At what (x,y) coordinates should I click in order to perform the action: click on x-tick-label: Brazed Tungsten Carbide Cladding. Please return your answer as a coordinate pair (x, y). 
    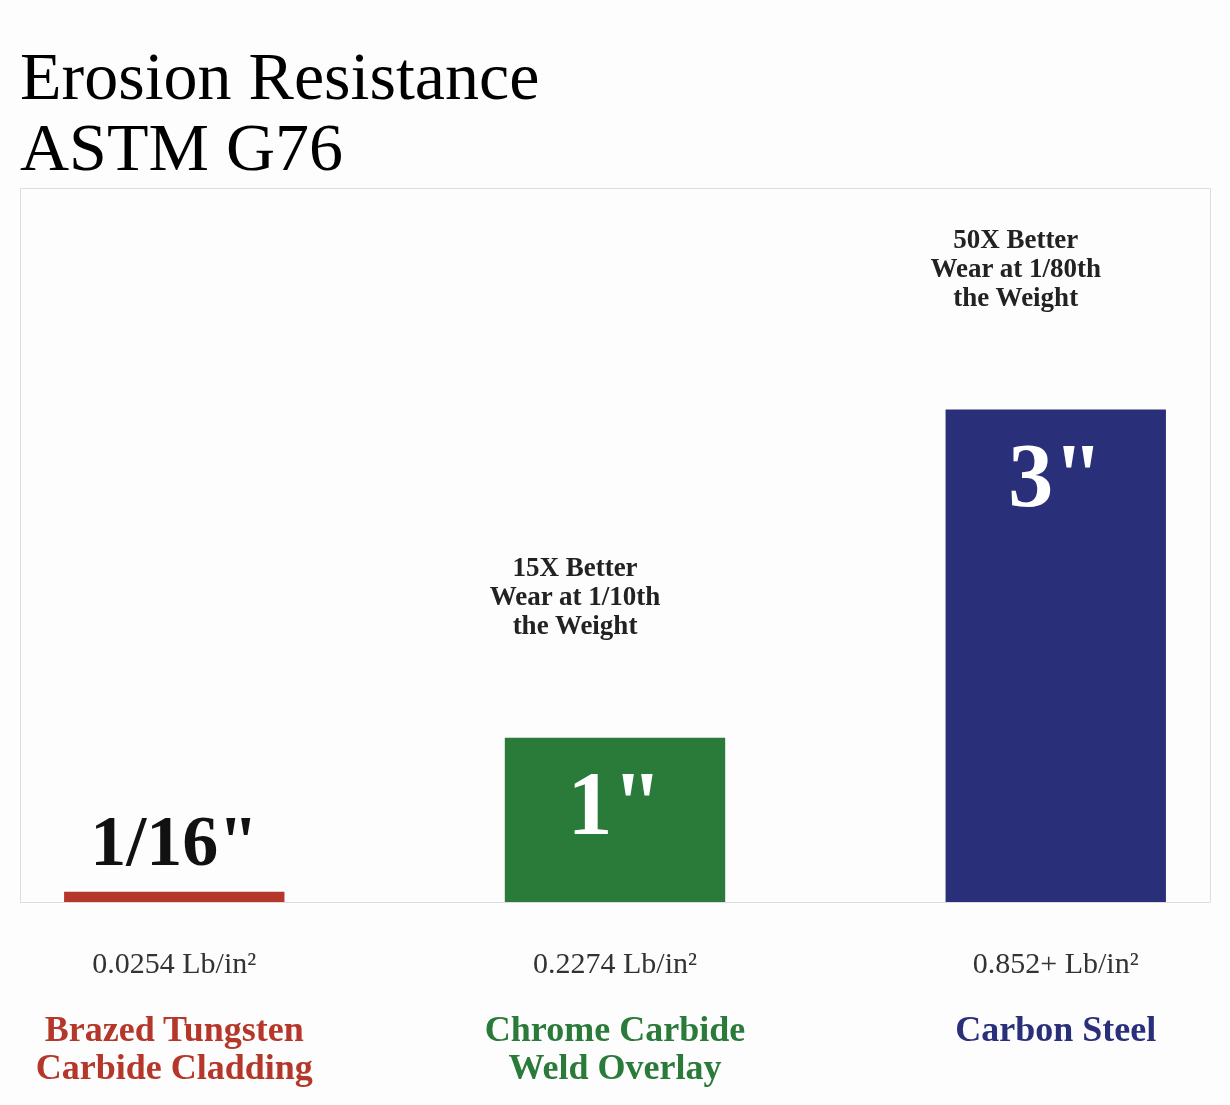
    Looking at the image, I should click on (174, 1047).